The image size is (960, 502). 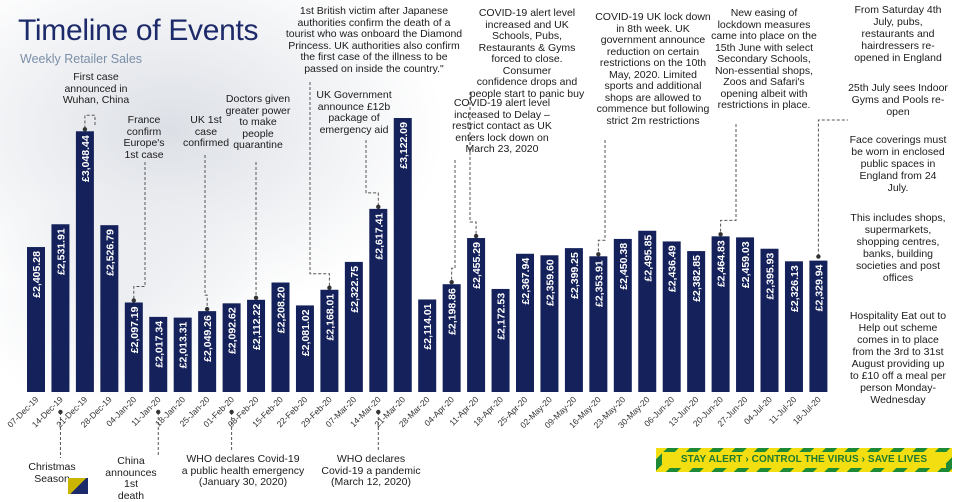 I want to click on bar-value-label: £2,172.53, so click(x=502, y=316).